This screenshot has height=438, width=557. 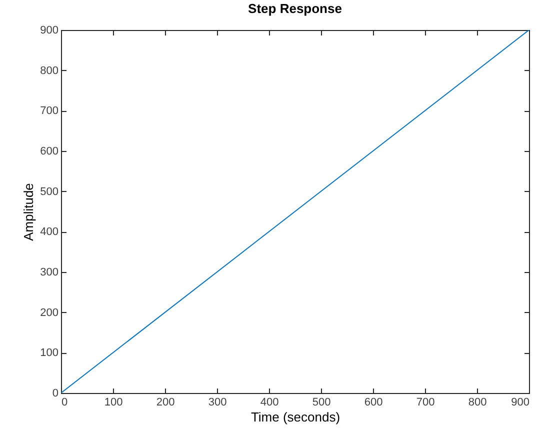 I want to click on x-tick-label: 400, so click(x=269, y=402).